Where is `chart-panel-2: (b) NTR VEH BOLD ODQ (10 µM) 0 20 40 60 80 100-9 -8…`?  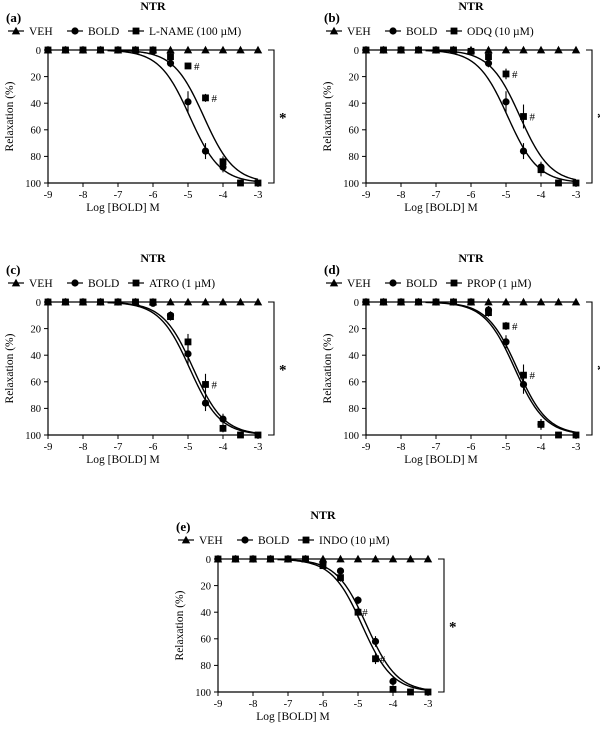
chart-panel-2: (b) NTR VEH BOLD ODQ (10 µM) 0 20 40 60 80 100-9 -8… is located at coordinates (461, 107).